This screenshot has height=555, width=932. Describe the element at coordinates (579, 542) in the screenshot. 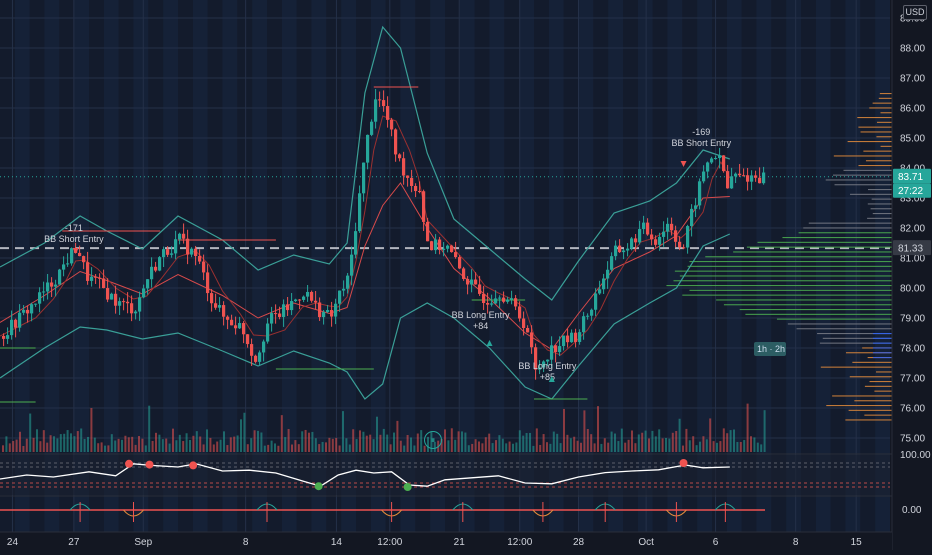

I see `time-tick-label: 28` at that location.